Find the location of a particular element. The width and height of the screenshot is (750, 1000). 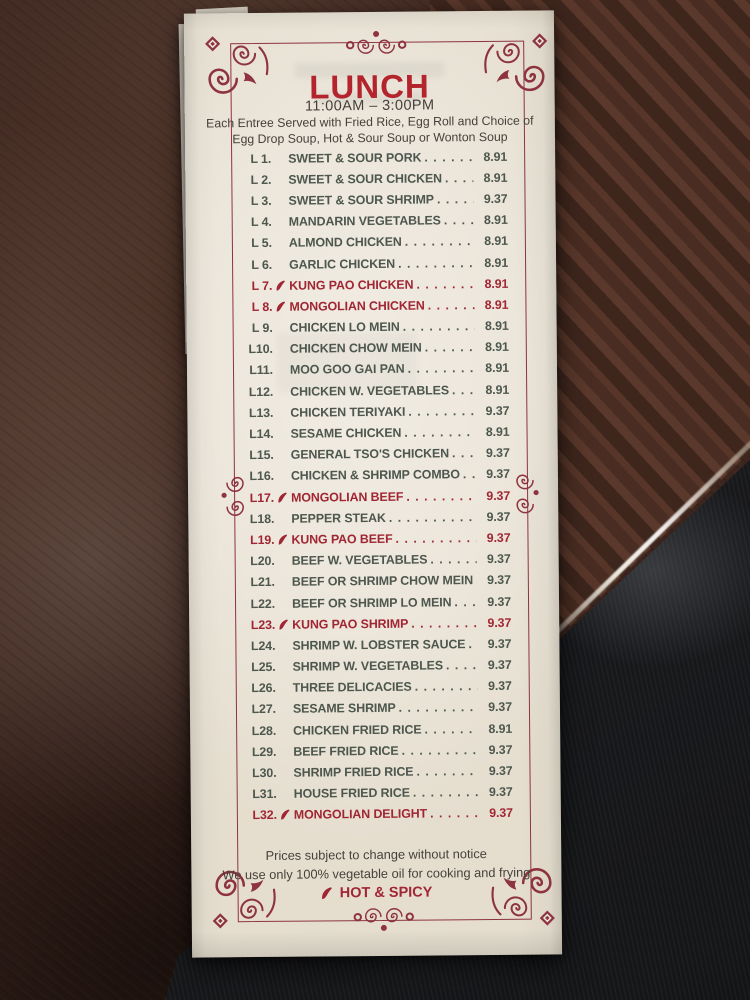

item-number: L 7. is located at coordinates (262, 285).